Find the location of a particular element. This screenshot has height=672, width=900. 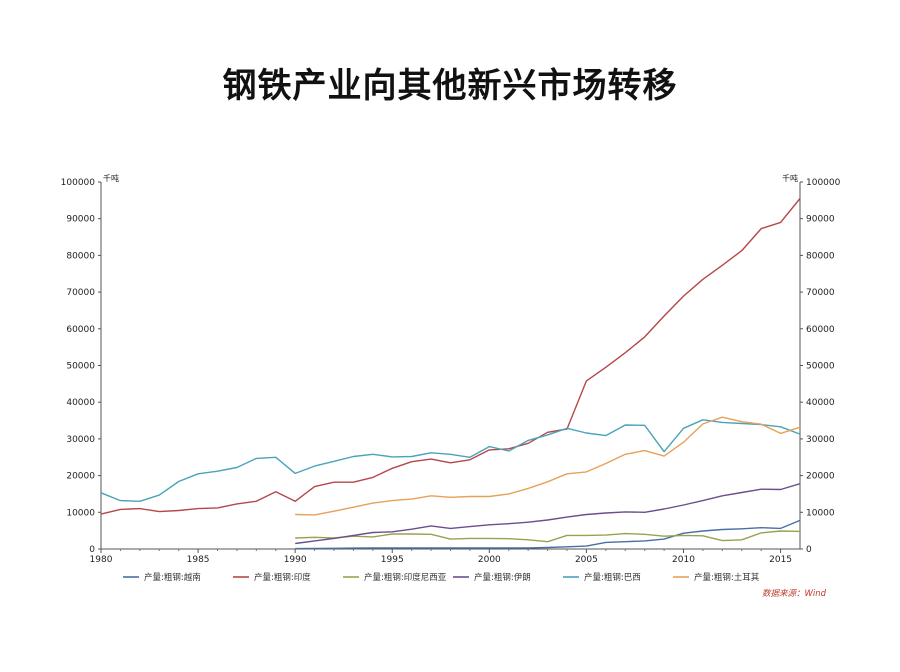

series-line-产量:粗钢:巴西 is located at coordinates (450, 460).